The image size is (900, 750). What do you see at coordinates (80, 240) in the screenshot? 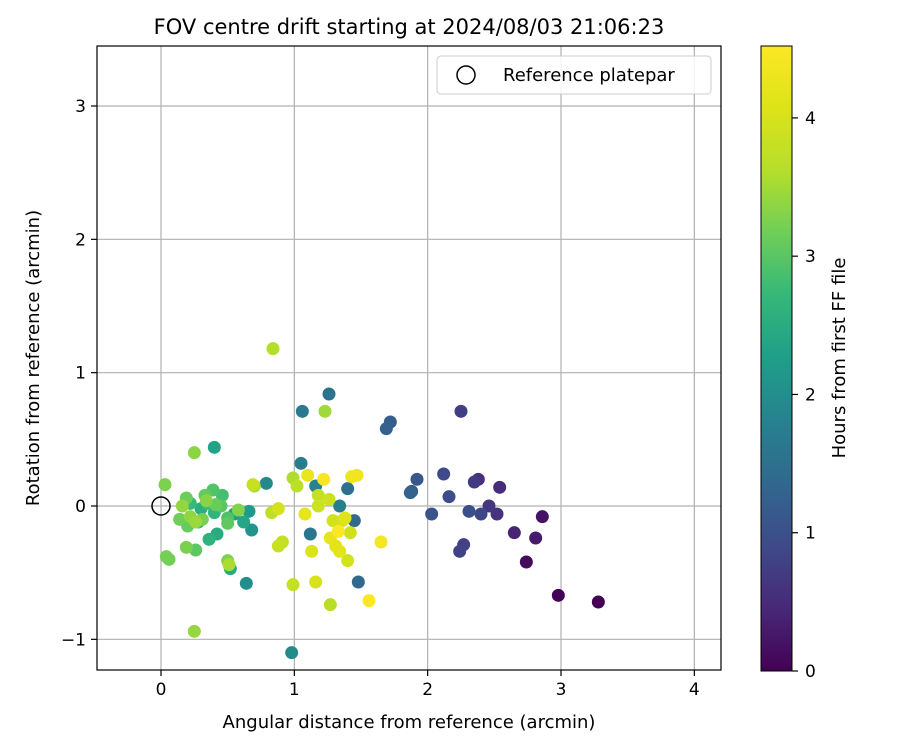
I see `y-tick-label: 2` at bounding box center [80, 240].